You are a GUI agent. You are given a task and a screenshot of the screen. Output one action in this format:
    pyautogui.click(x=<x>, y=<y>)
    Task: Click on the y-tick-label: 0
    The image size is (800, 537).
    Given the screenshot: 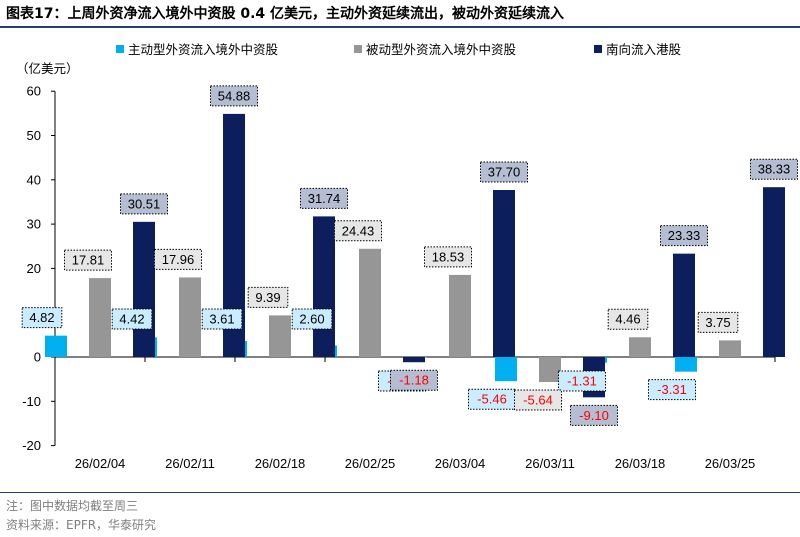 What is the action you would take?
    pyautogui.click(x=37, y=357)
    